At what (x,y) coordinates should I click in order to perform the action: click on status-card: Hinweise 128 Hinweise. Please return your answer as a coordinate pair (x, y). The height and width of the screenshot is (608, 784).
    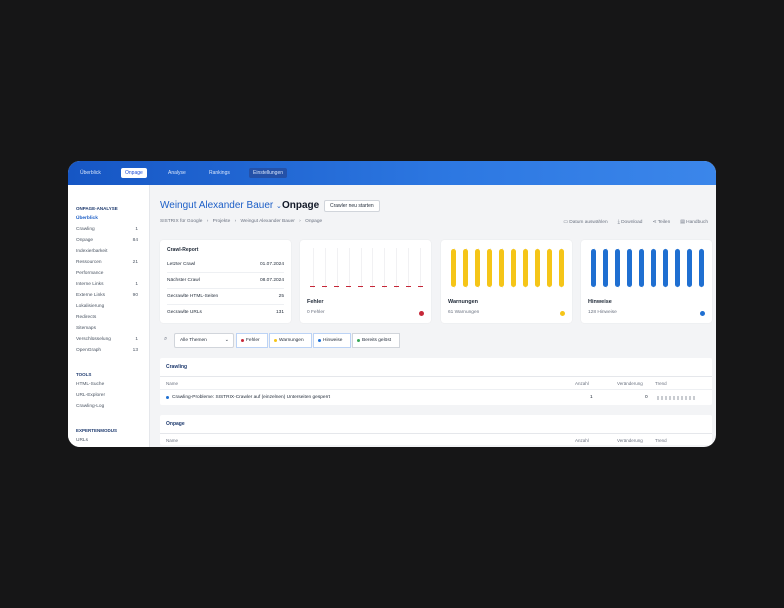
    Looking at the image, I should click on (646, 281).